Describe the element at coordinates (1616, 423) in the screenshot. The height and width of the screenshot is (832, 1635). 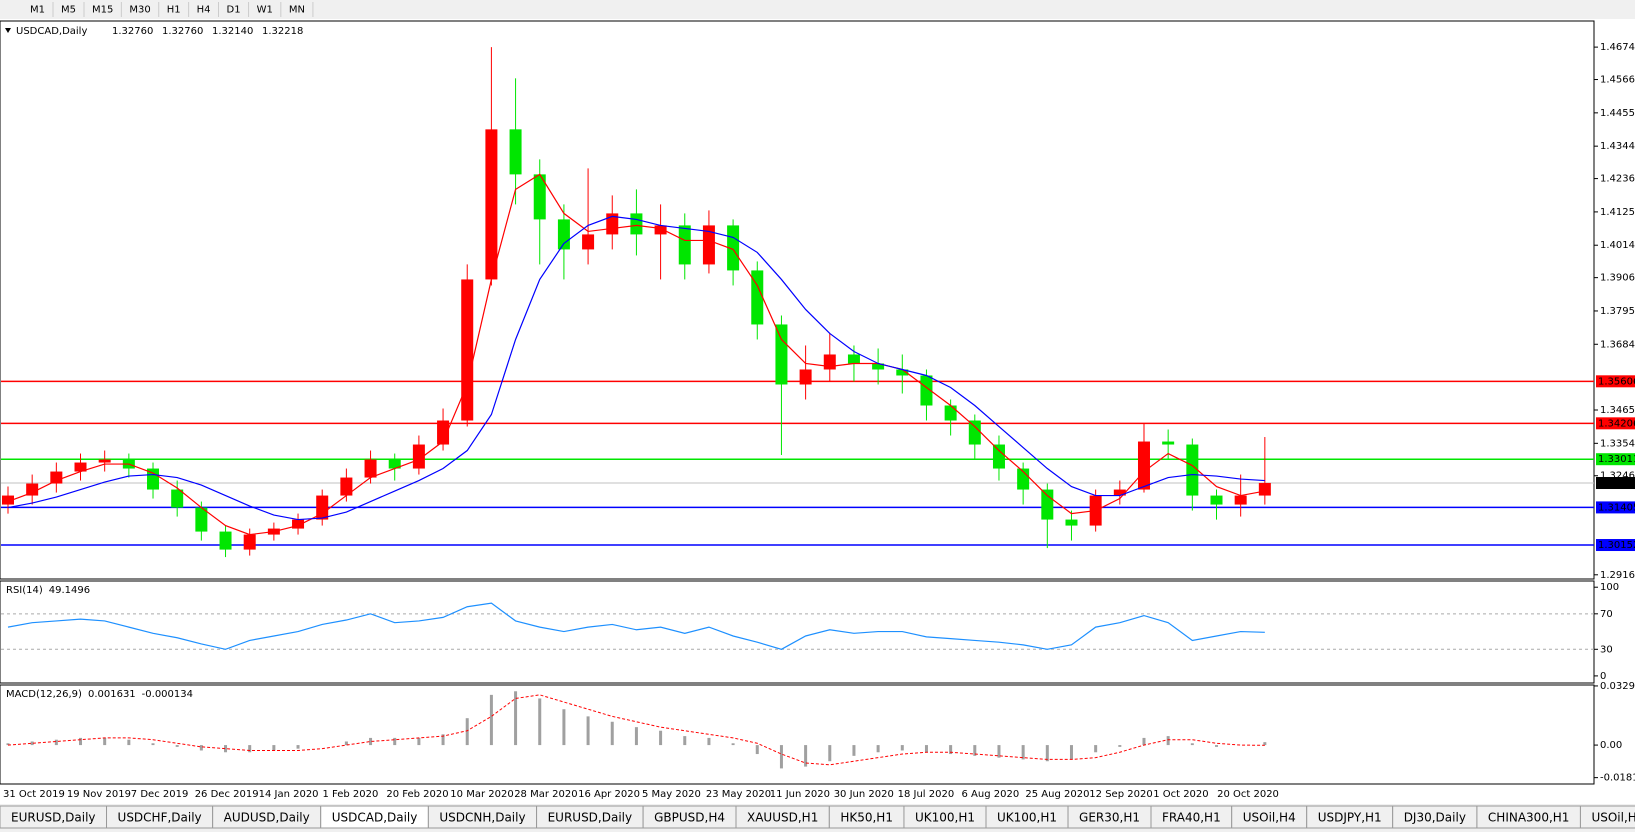
I see `level-label: 1.34206` at that location.